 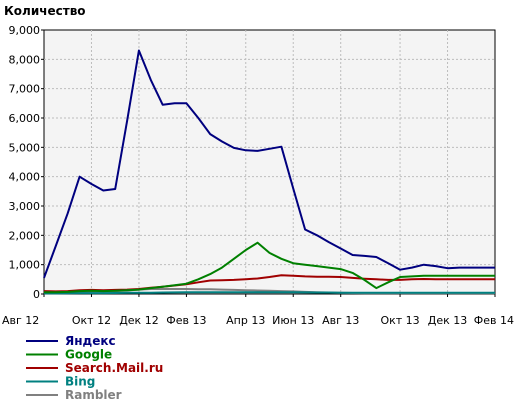 What do you see at coordinates (25, 206) in the screenshot?
I see `y-tick-label: 3,000` at bounding box center [25, 206].